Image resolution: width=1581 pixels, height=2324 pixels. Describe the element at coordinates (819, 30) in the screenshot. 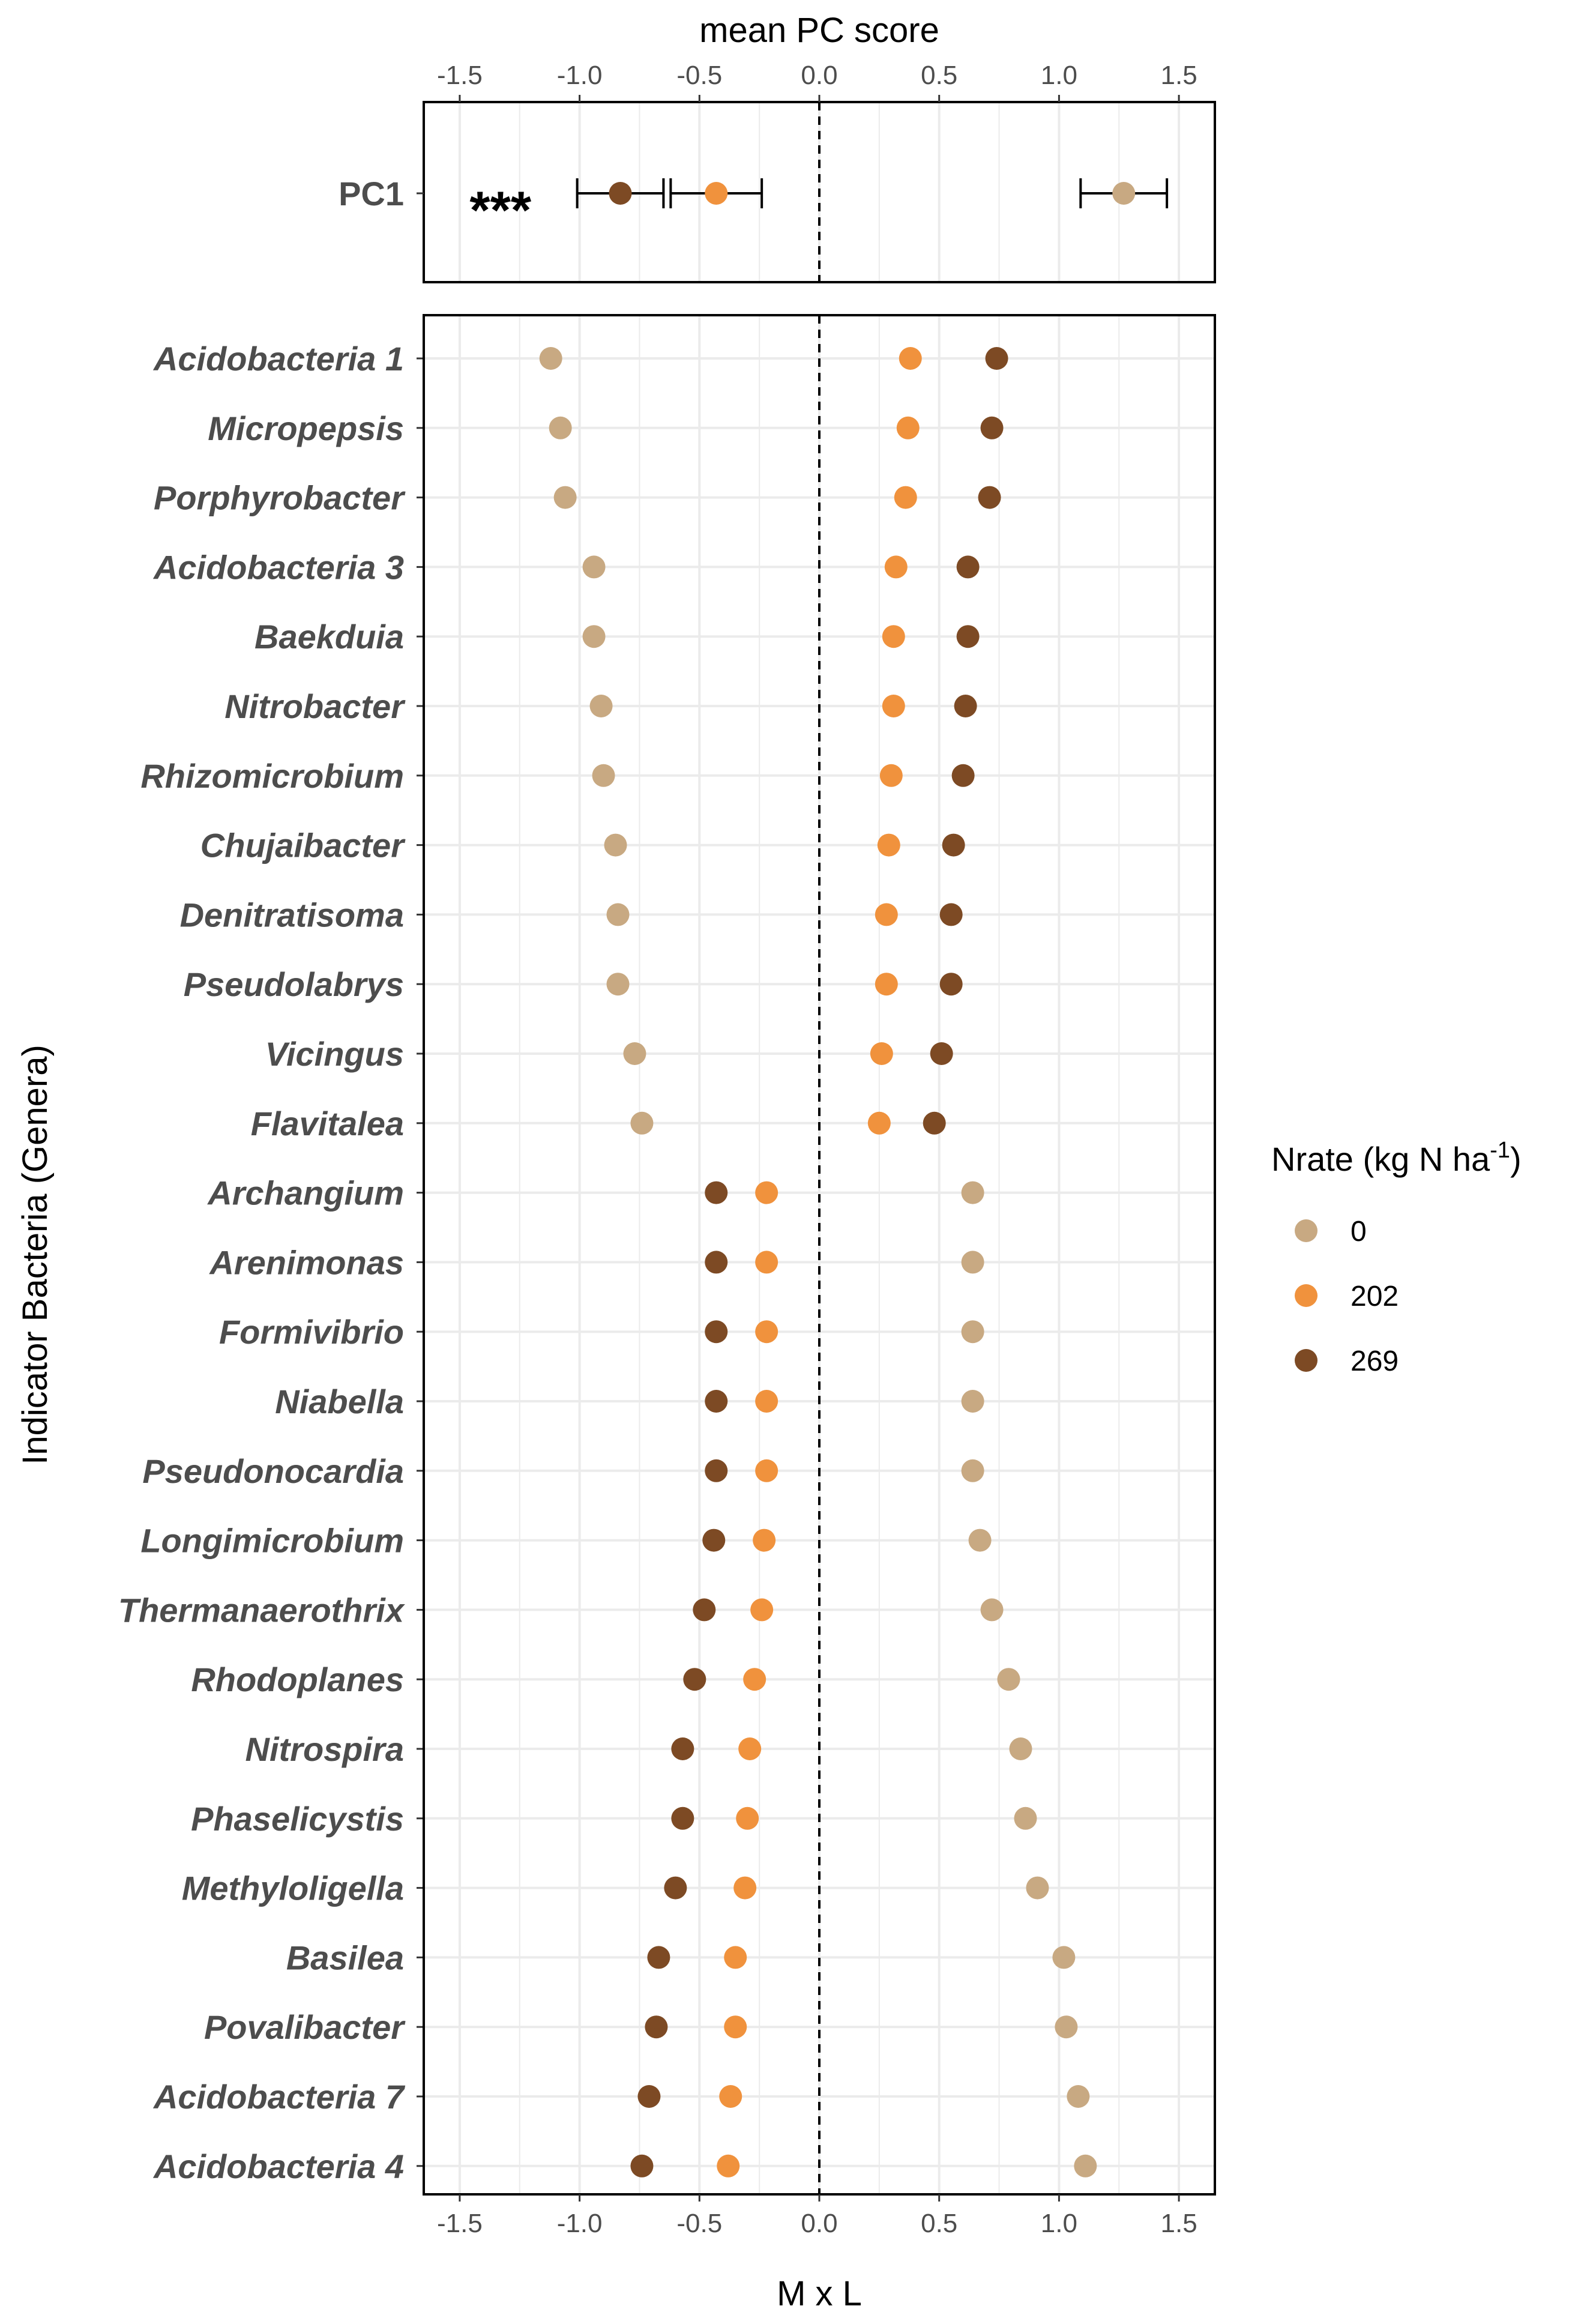

I see `top-axis-title: mean PC score` at that location.